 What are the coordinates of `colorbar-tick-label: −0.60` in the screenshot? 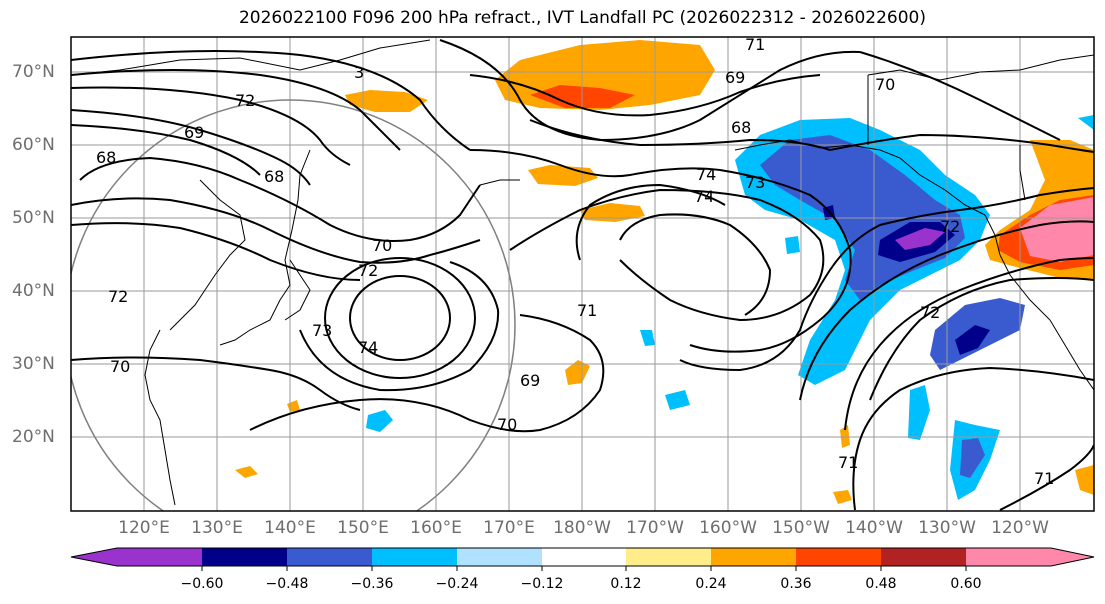 It's located at (202, 584).